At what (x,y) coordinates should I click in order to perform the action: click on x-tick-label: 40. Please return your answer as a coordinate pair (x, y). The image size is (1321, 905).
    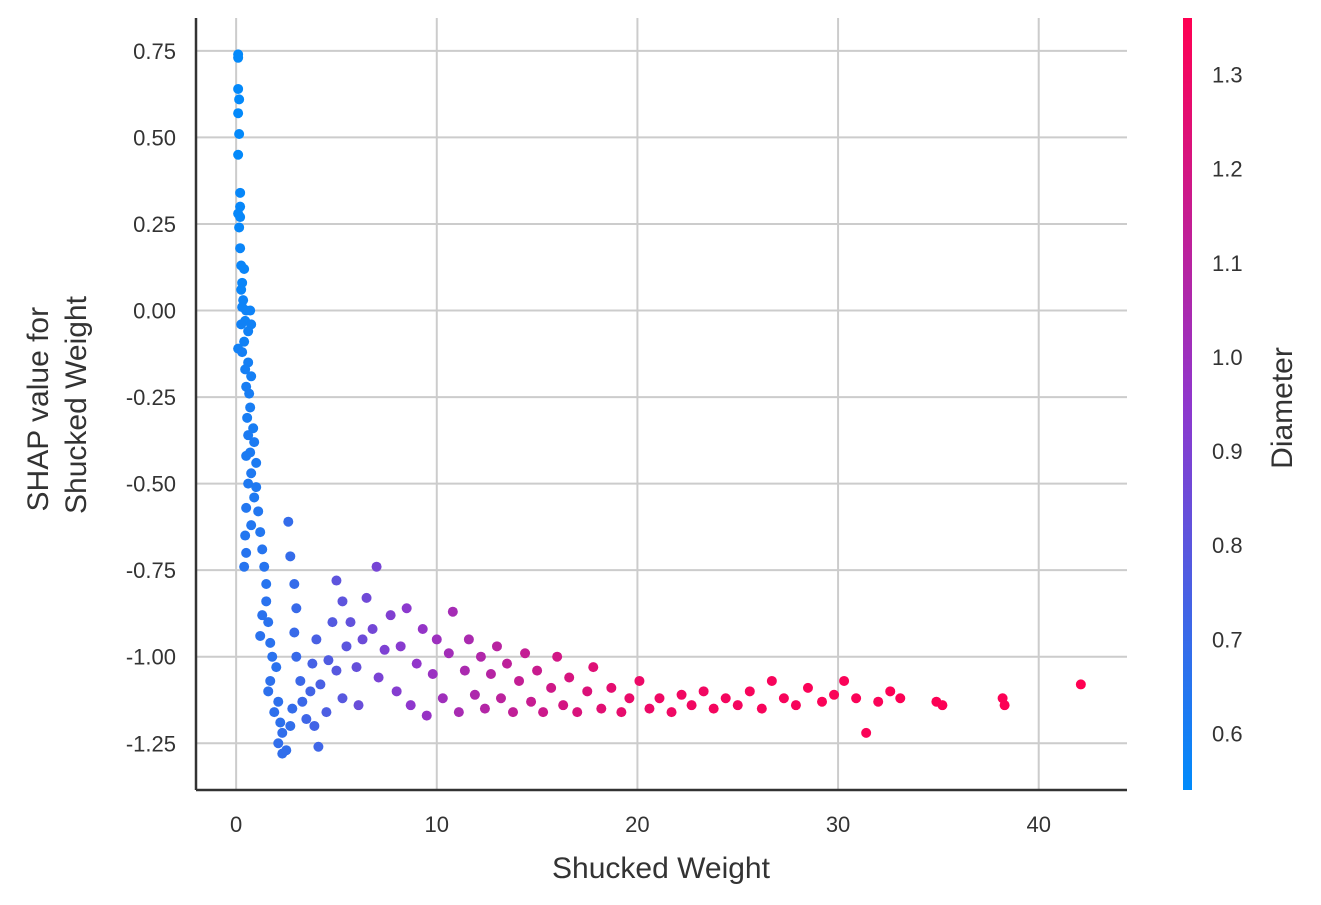
    Looking at the image, I should click on (1038, 824).